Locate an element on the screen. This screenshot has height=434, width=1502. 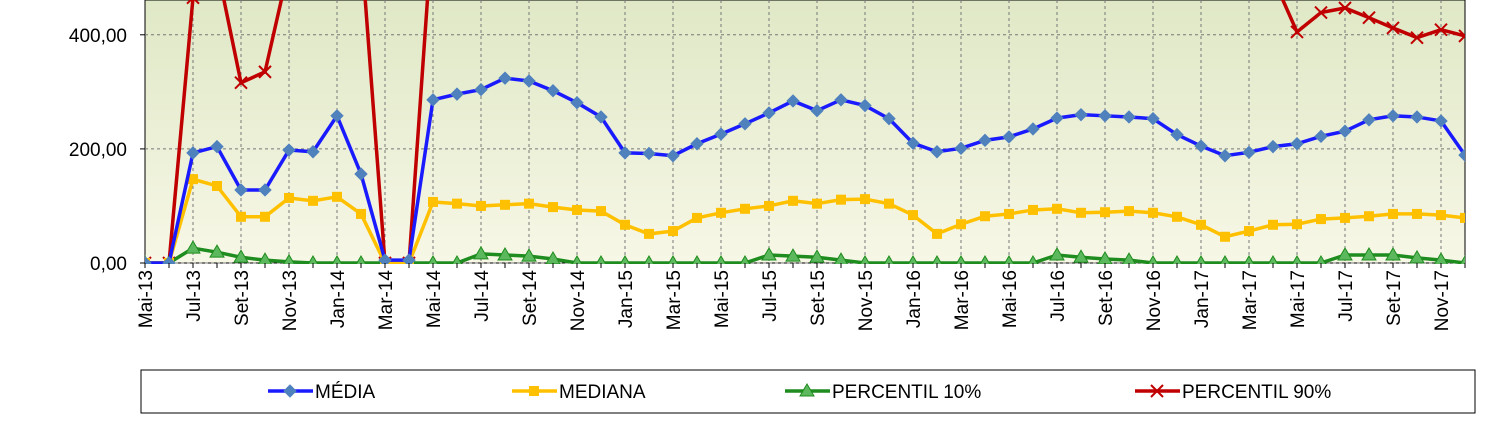
x-tick-label: Set-15 is located at coordinates (818, 298).